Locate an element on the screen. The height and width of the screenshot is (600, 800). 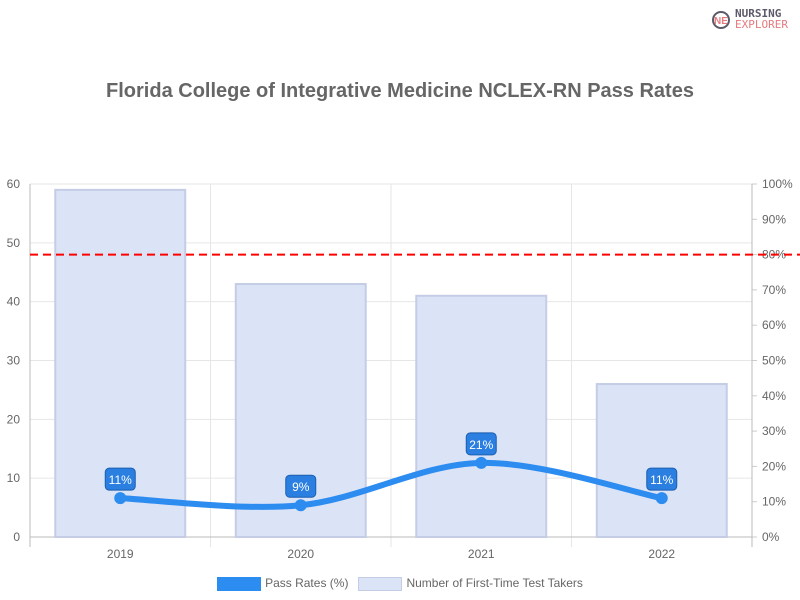
left-tick-label: 0 is located at coordinates (16, 537).